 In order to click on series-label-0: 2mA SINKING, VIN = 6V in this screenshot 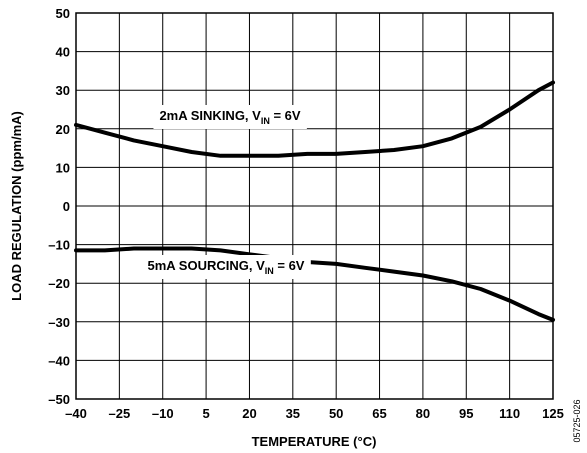, I will do `click(230, 117)`.